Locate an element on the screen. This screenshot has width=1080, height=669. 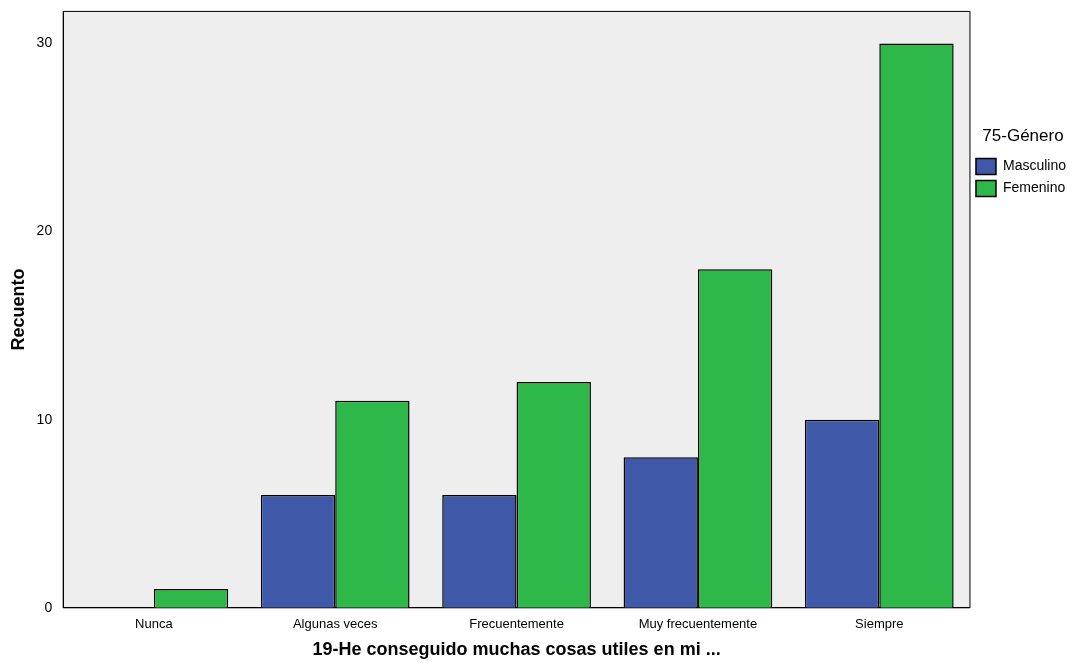
y-axis-title: Recuento is located at coordinates (17, 309).